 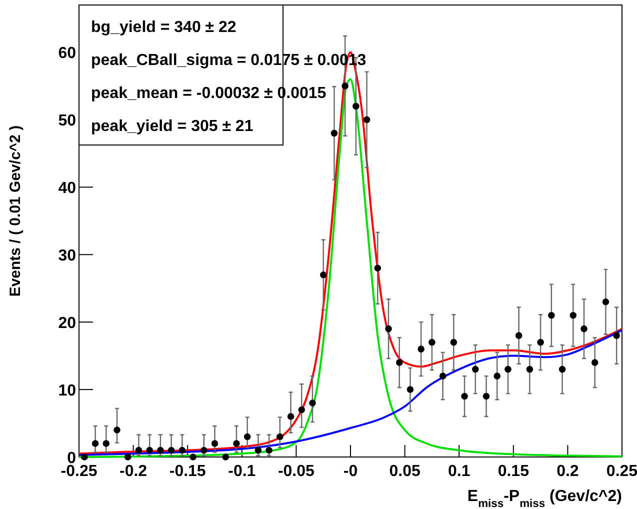 I want to click on y-tick-label: 20, so click(x=67, y=323).